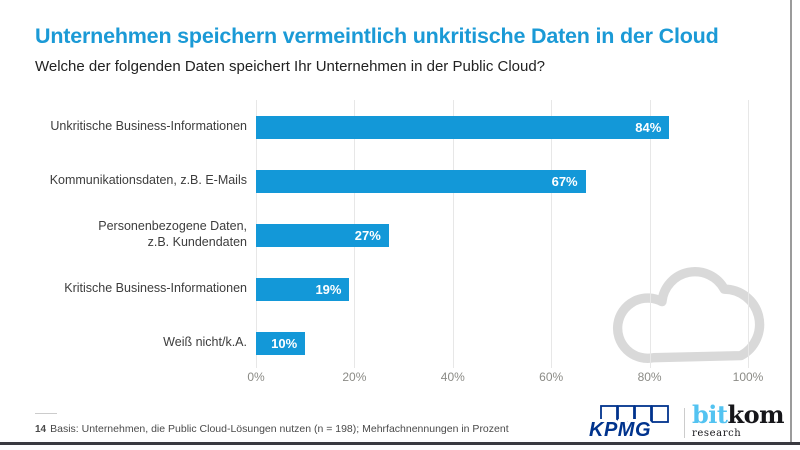  Describe the element at coordinates (148, 180) in the screenshot. I see `category-label: Kommunikationsdaten, z.B. E-Mails` at that location.